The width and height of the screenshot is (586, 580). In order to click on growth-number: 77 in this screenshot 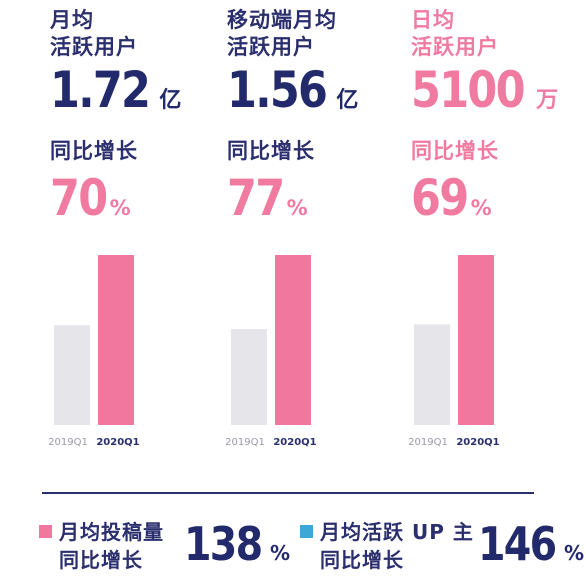, I will do `click(256, 198)`.